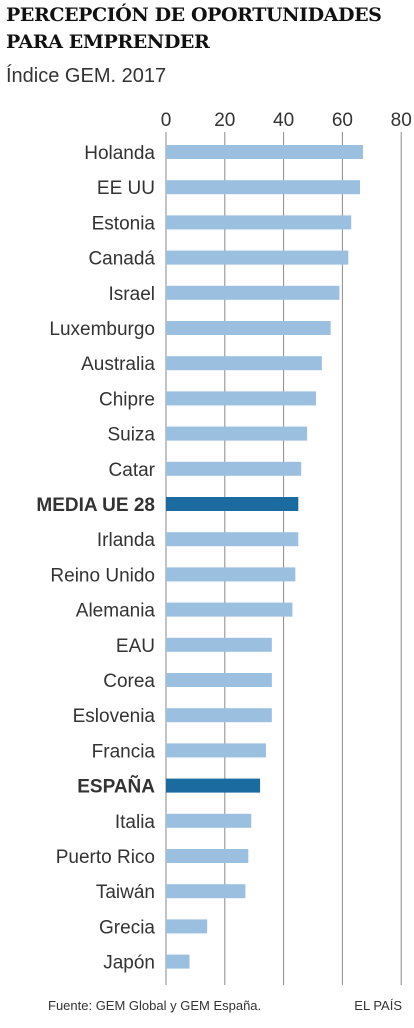 Image resolution: width=414 pixels, height=1028 pixels. Describe the element at coordinates (102, 329) in the screenshot. I see `category-label: Luxemburgo` at that location.